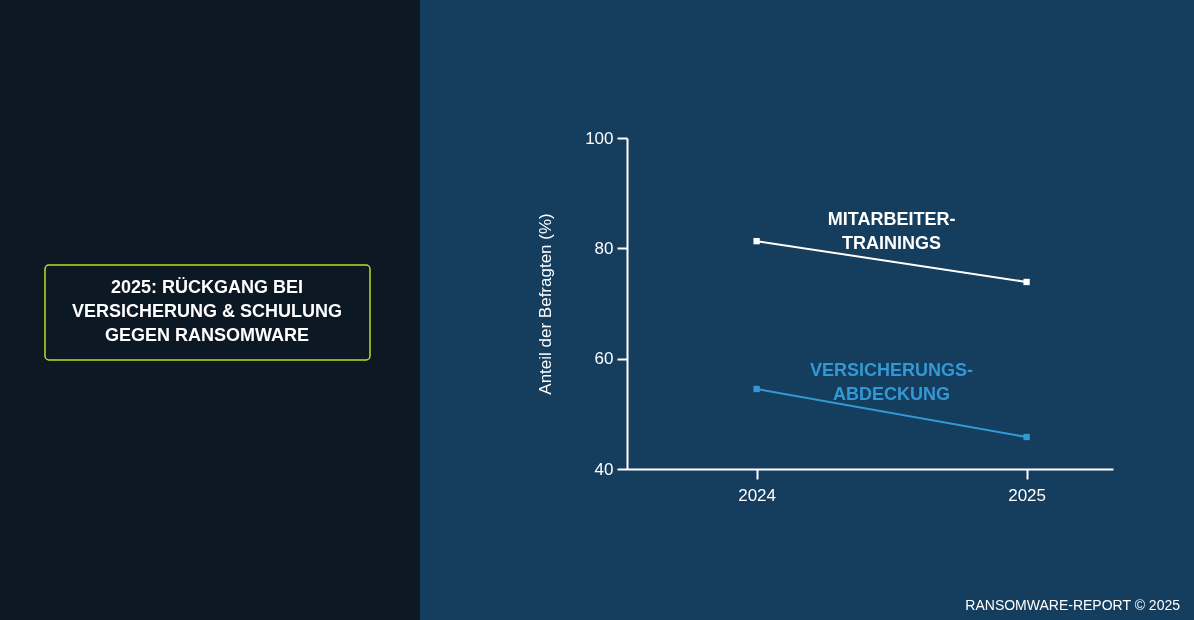 This screenshot has height=620, width=1194. I want to click on y-tick-label: 80, so click(604, 248).